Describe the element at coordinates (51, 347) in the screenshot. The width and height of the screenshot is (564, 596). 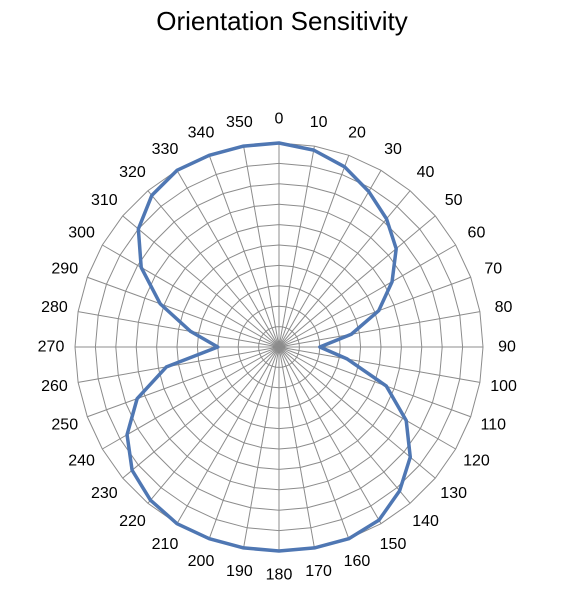
I see `angle-tick-label: 270` at that location.